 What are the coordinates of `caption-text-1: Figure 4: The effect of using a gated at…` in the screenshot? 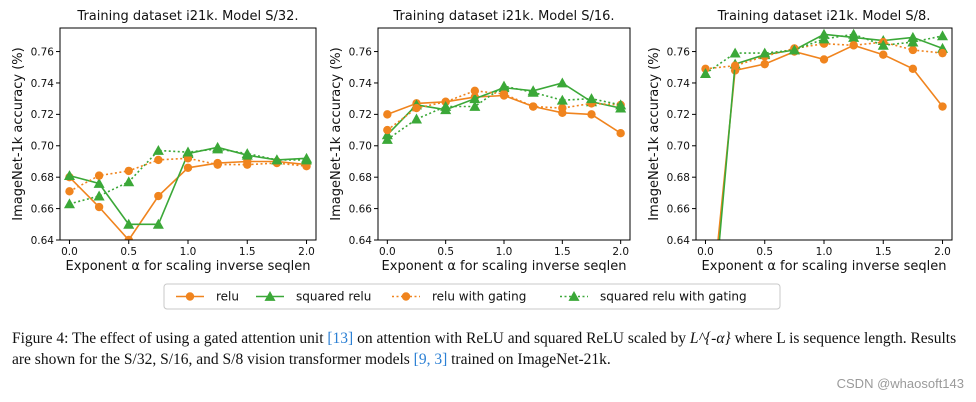 It's located at (170, 338).